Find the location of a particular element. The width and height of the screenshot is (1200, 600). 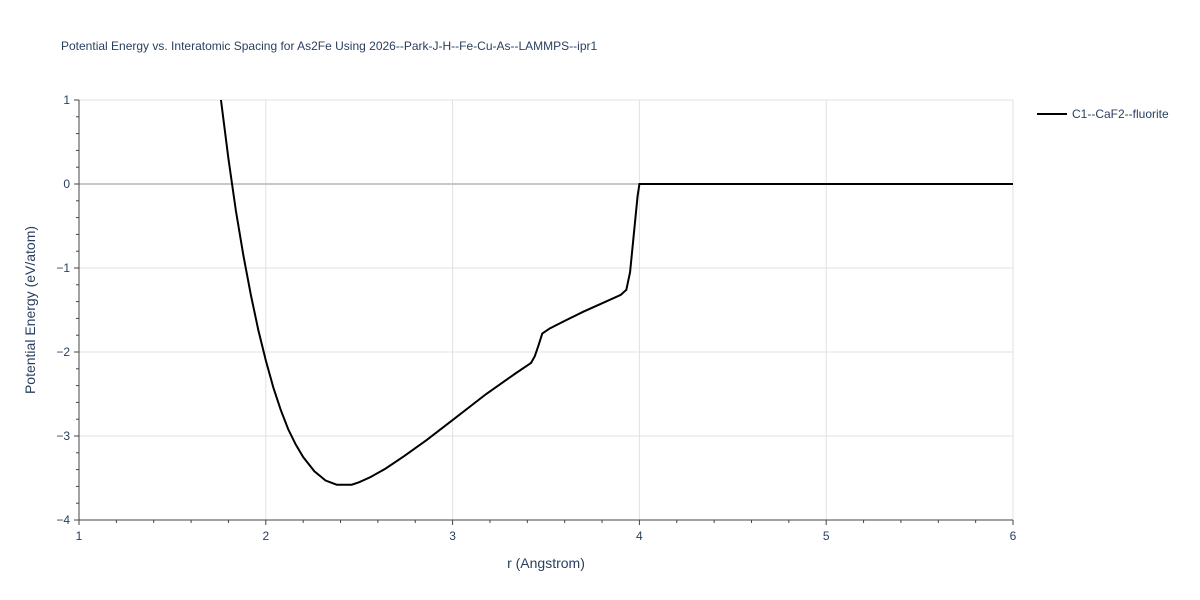

y-tick-label: −3 is located at coordinates (63, 436).